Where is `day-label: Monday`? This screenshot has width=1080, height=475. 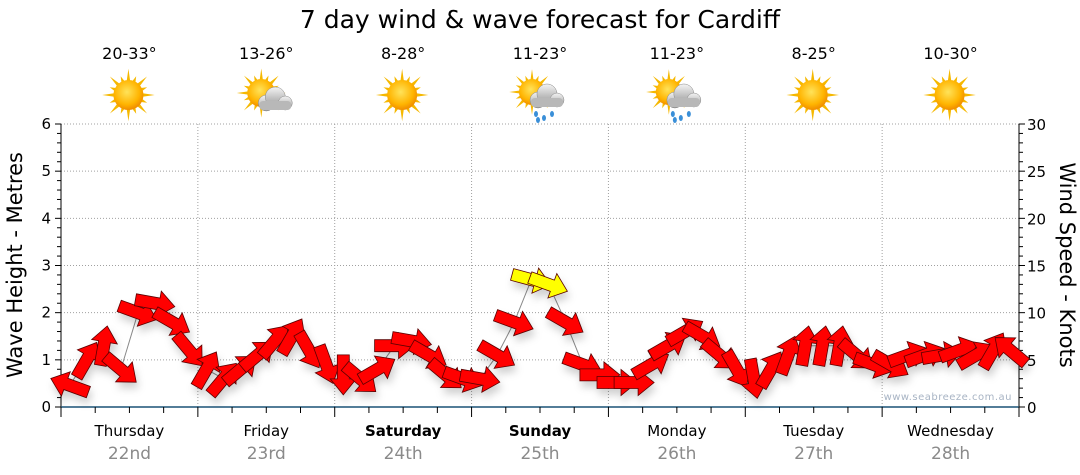
day-label: Monday is located at coordinates (676, 431).